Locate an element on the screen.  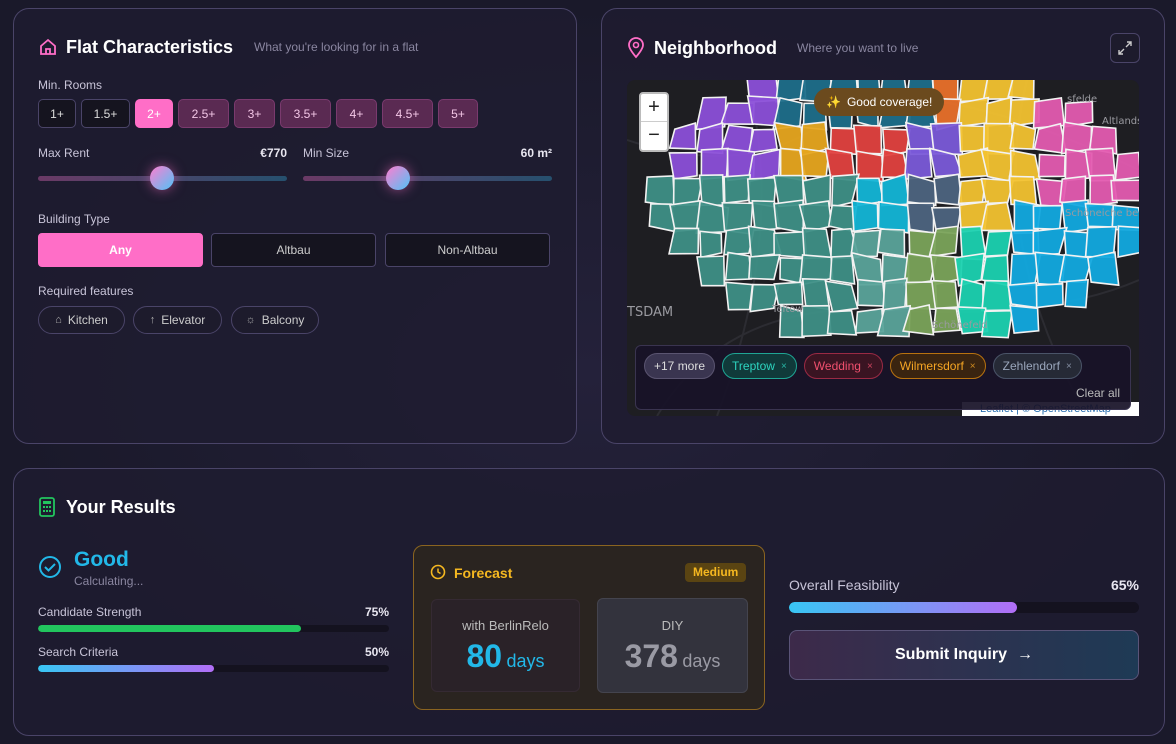
coverage-text: Good coverage! is located at coordinates (889, 102).